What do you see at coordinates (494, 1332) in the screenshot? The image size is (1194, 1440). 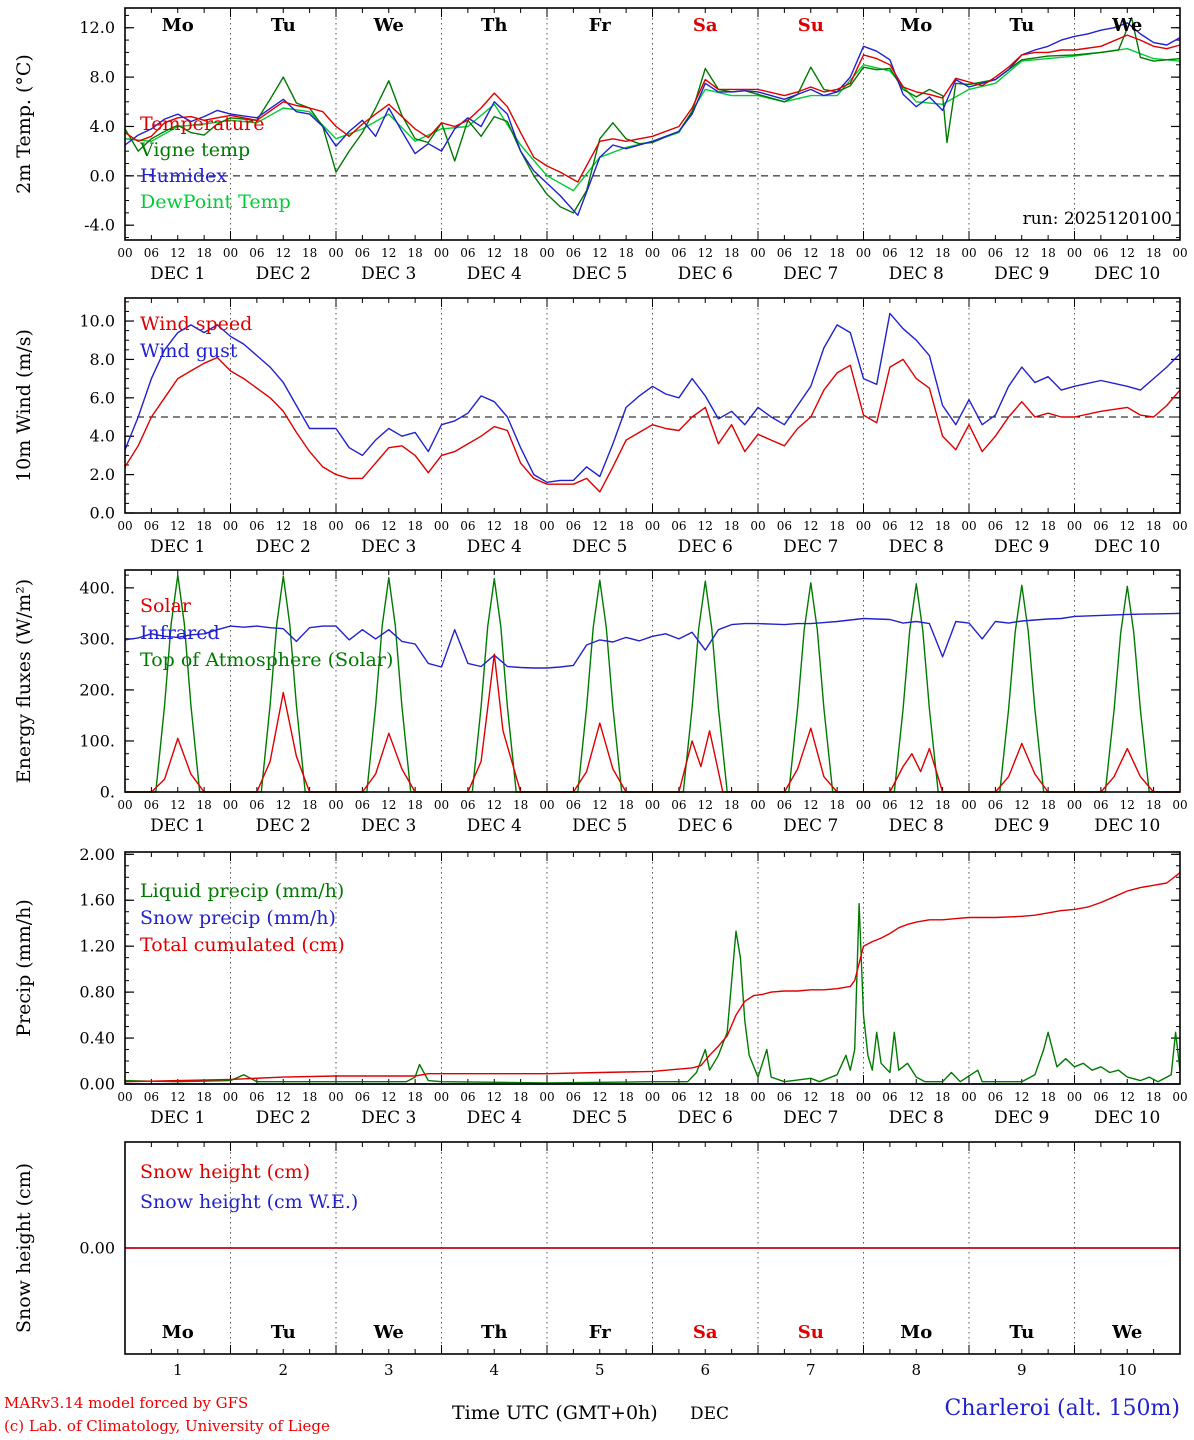 I see `day-name-bottom: Th` at bounding box center [494, 1332].